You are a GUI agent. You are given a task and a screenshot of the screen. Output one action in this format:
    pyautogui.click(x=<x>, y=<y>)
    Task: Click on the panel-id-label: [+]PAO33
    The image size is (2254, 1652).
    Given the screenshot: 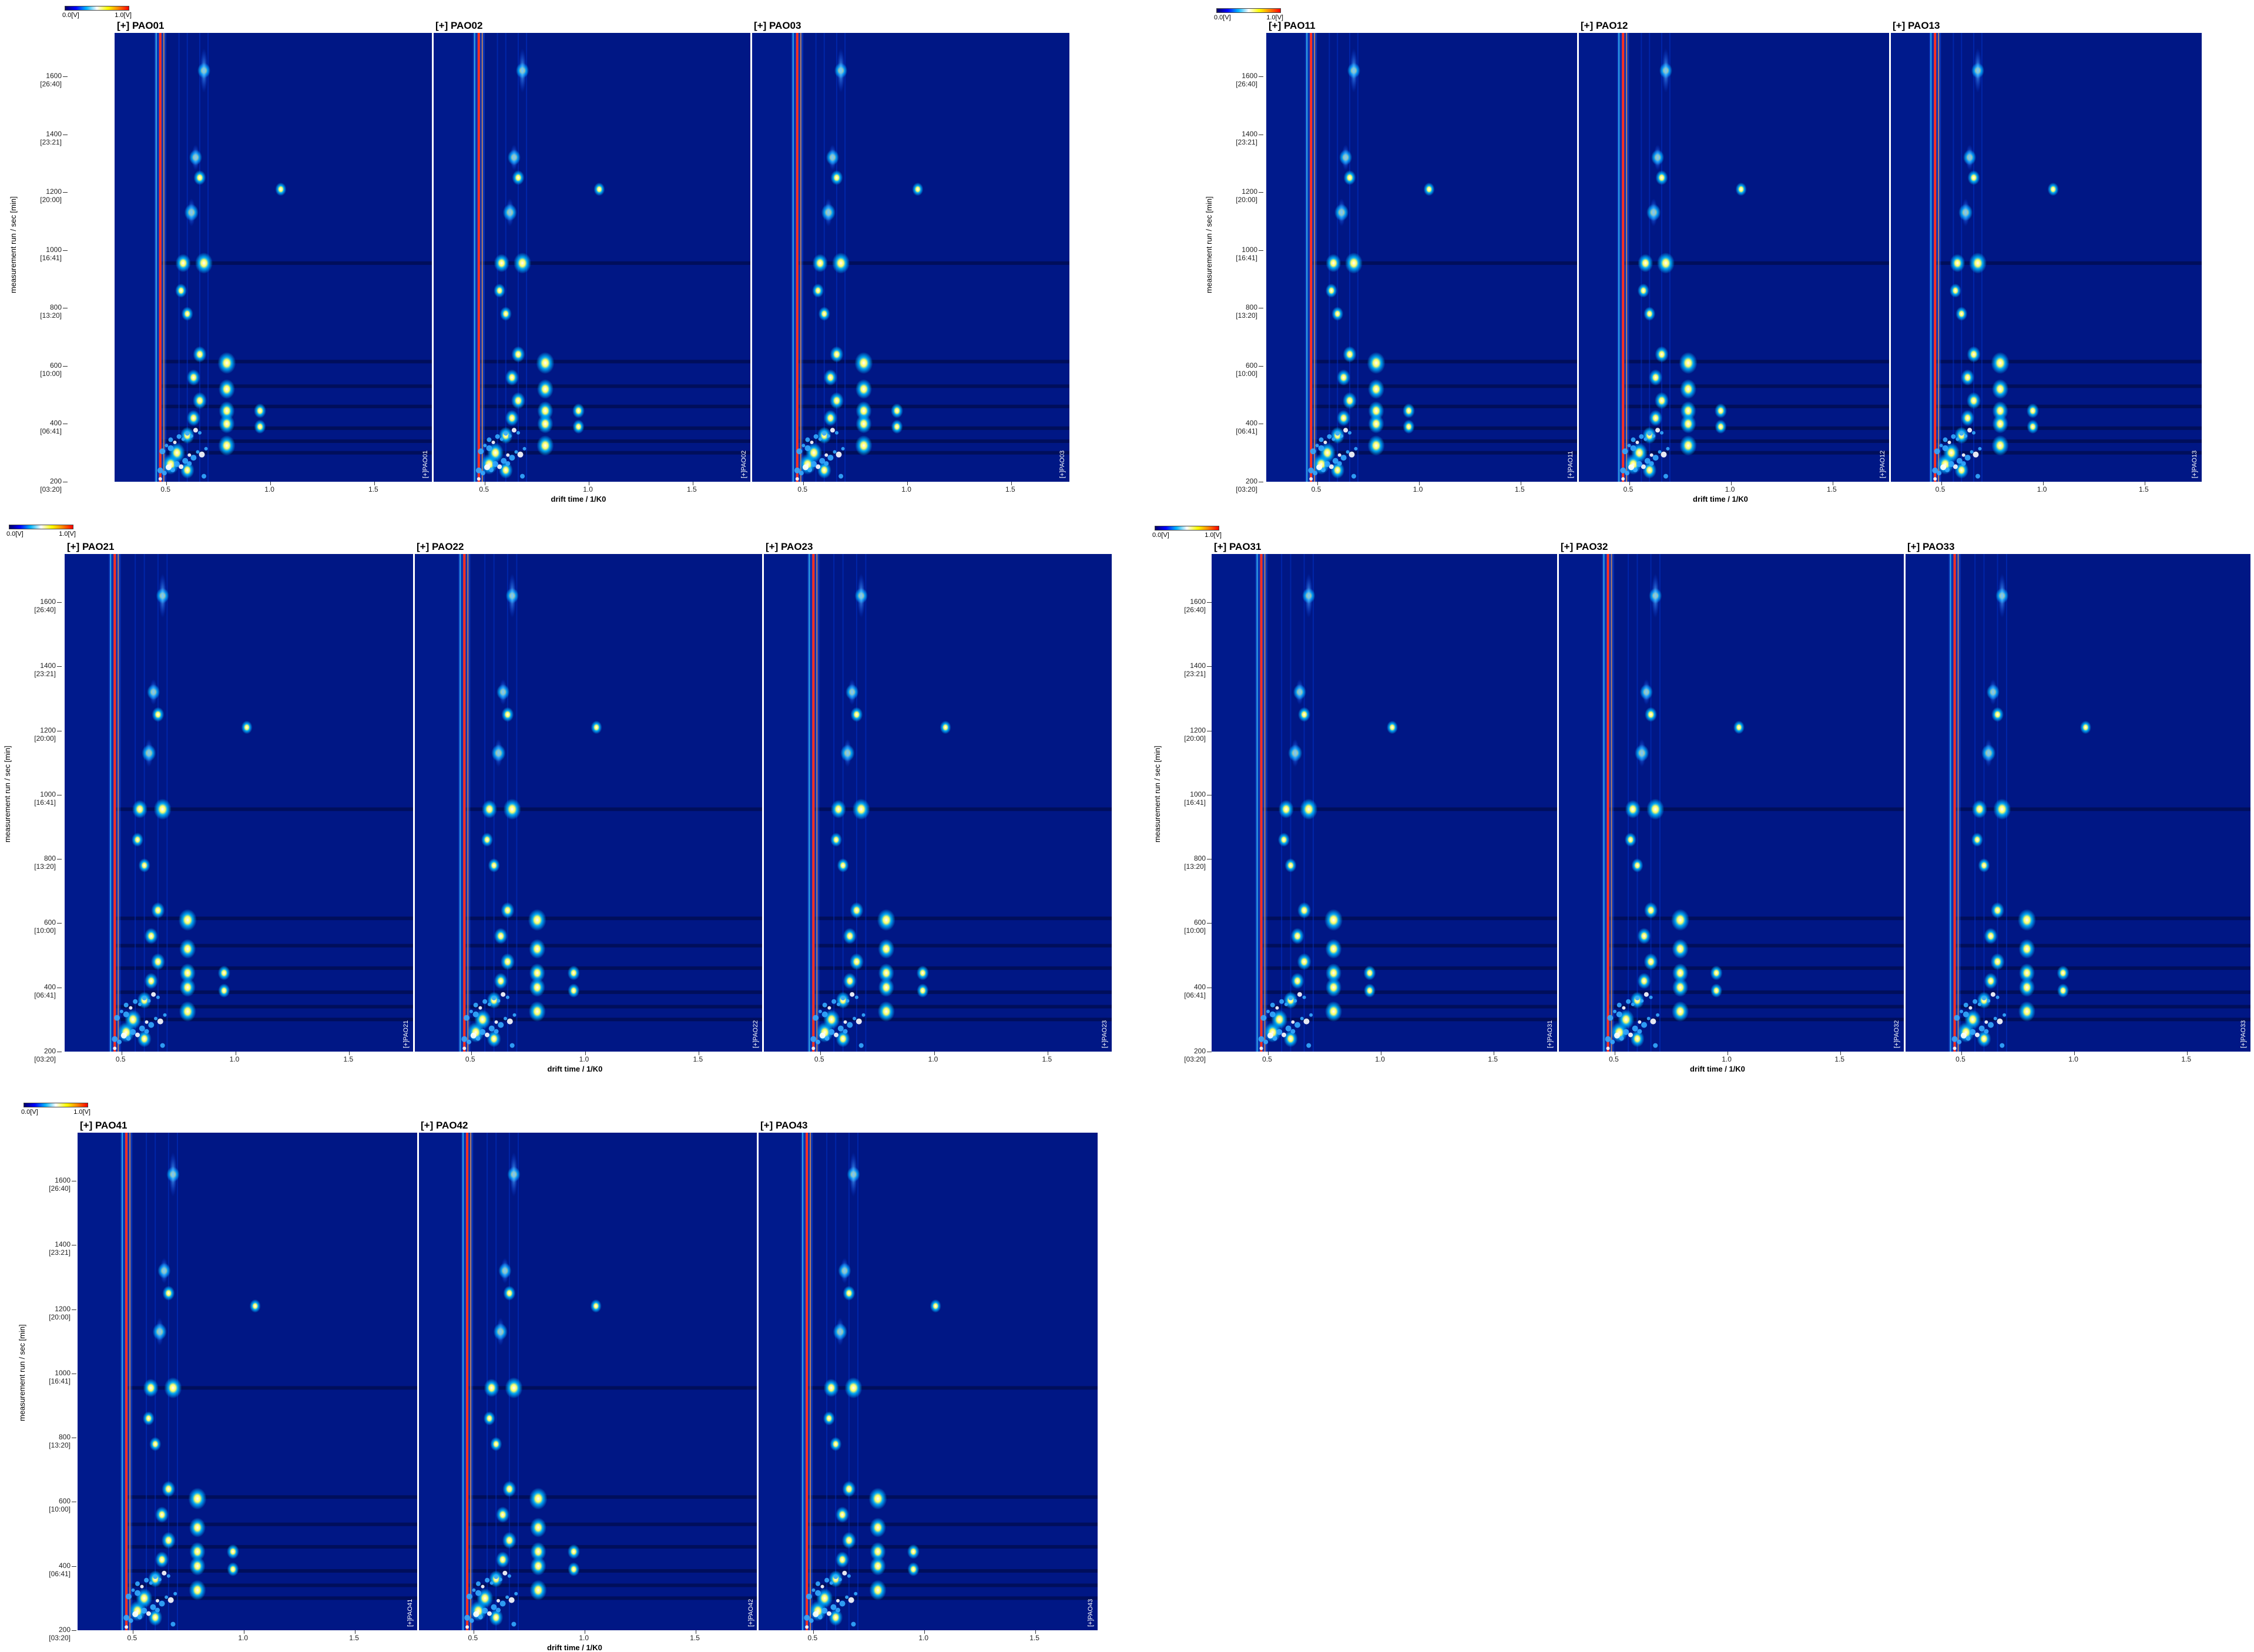 What is the action you would take?
    pyautogui.click(x=2243, y=1034)
    